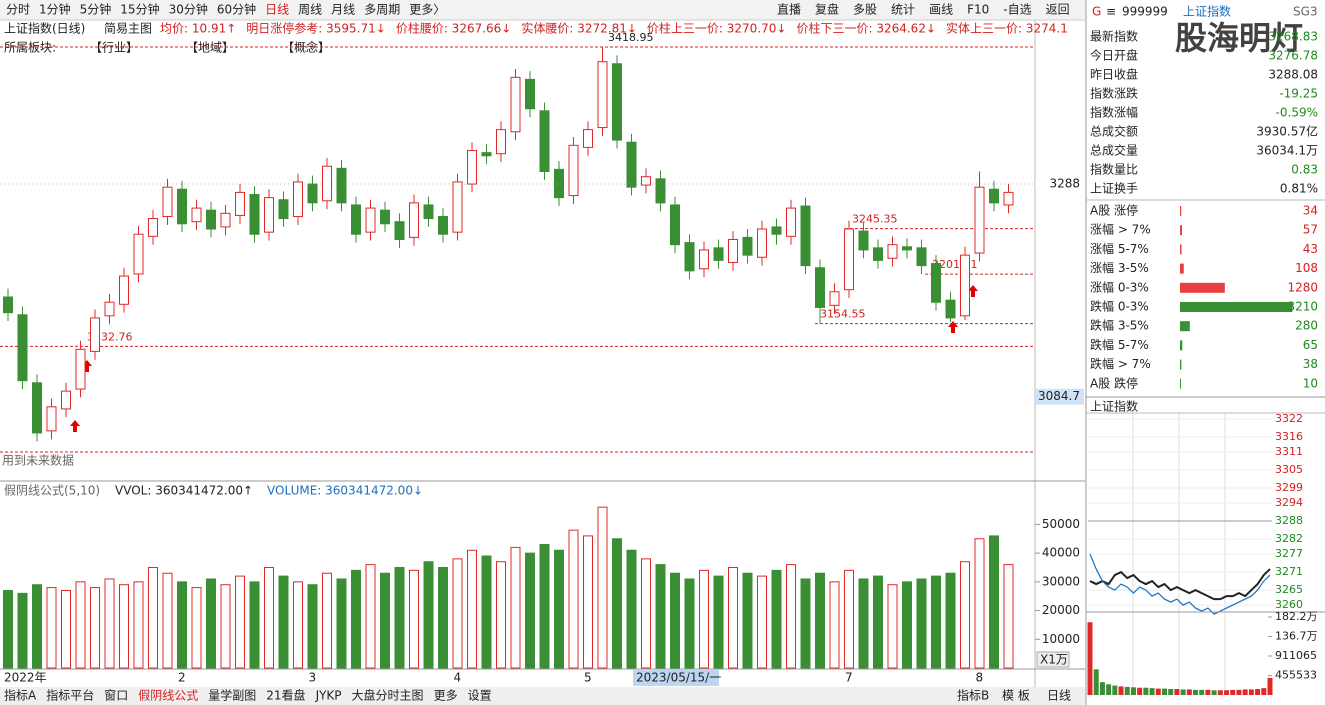  What do you see at coordinates (1289, 487) in the screenshot?
I see `y-tick-label: 3299` at bounding box center [1289, 487].